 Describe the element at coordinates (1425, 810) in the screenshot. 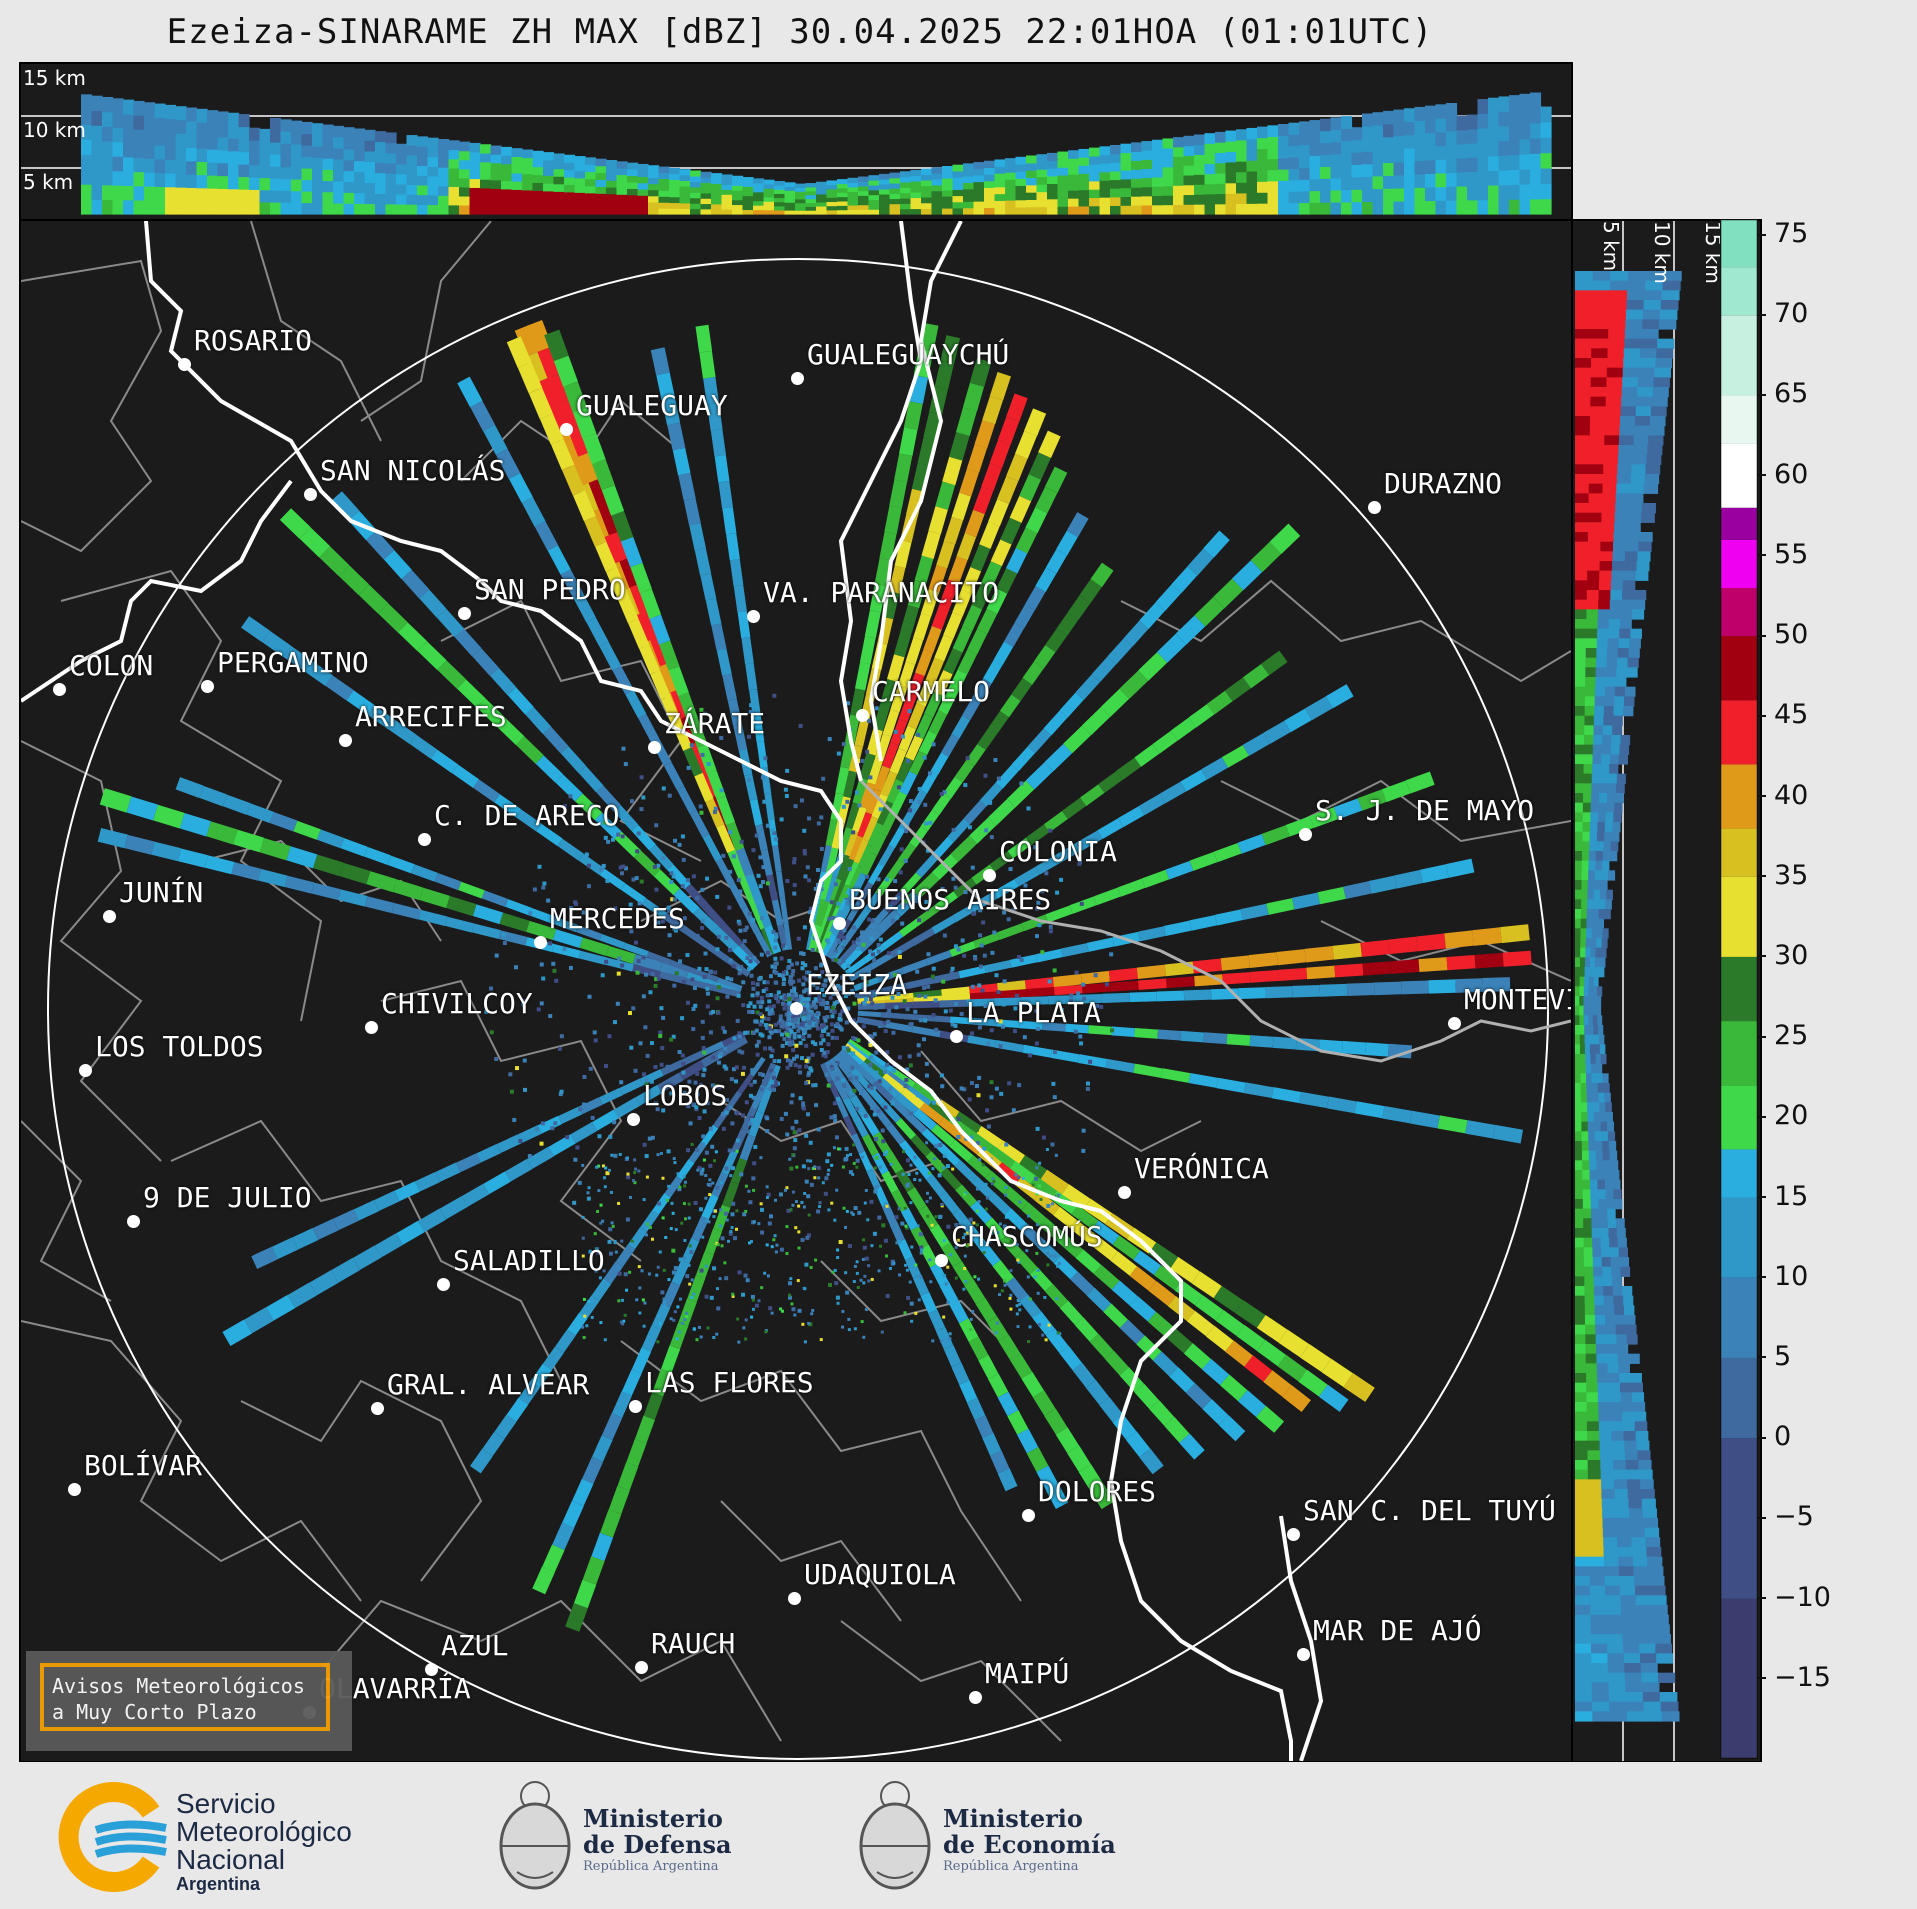

I see `city-label: S. J. DE MAYO` at that location.